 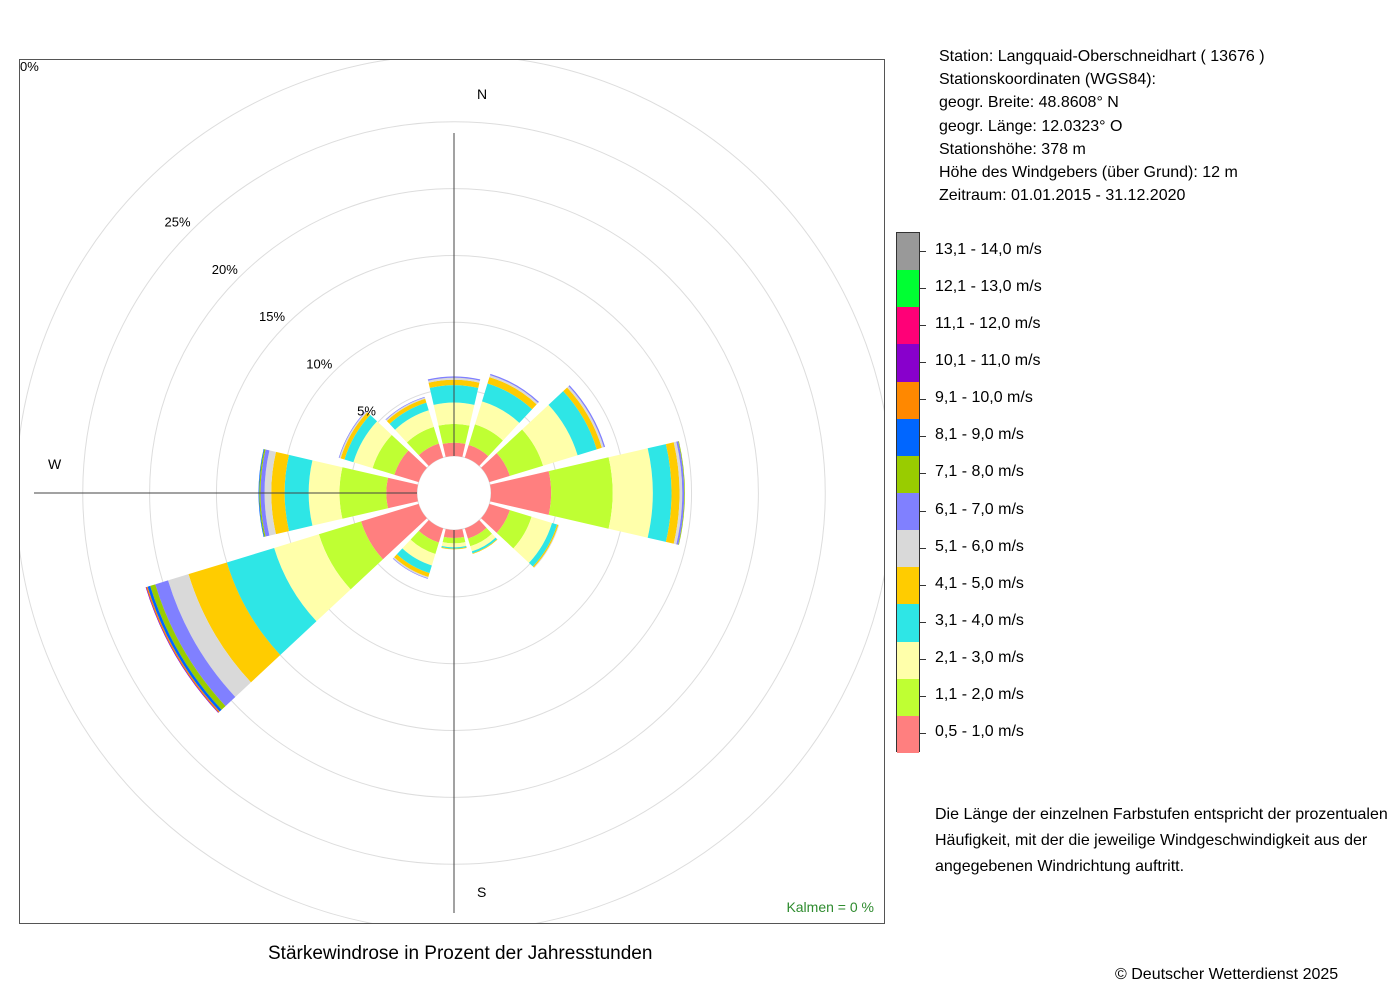 What do you see at coordinates (1047, 80) in the screenshot?
I see `station-coordinates-heading: Stationskoordinaten (WGS84):` at bounding box center [1047, 80].